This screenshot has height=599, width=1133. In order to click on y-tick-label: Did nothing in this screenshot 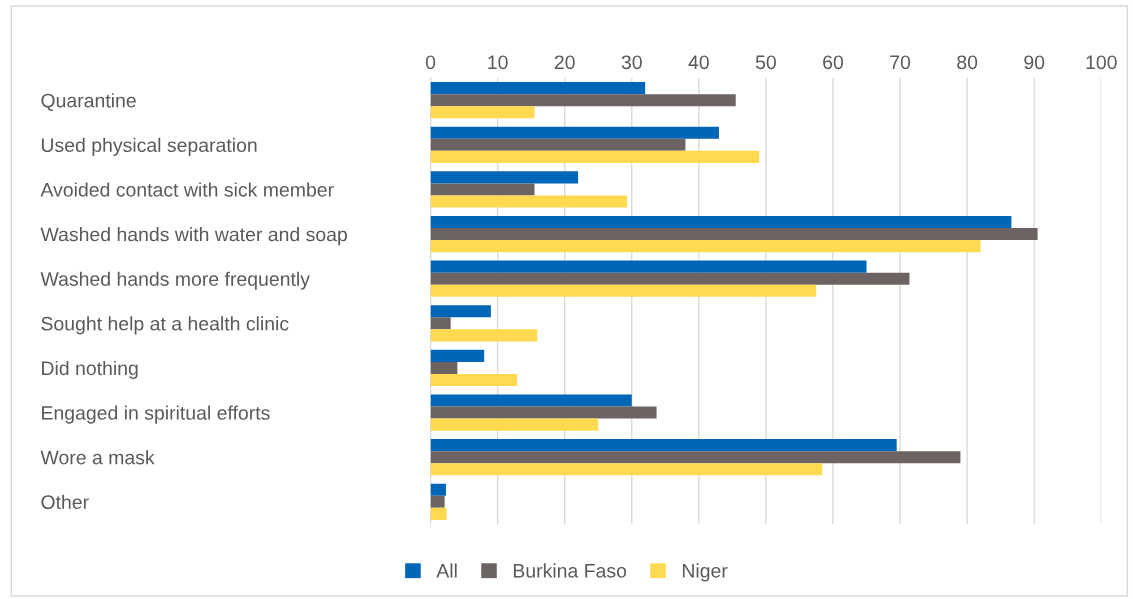, I will do `click(90, 370)`.